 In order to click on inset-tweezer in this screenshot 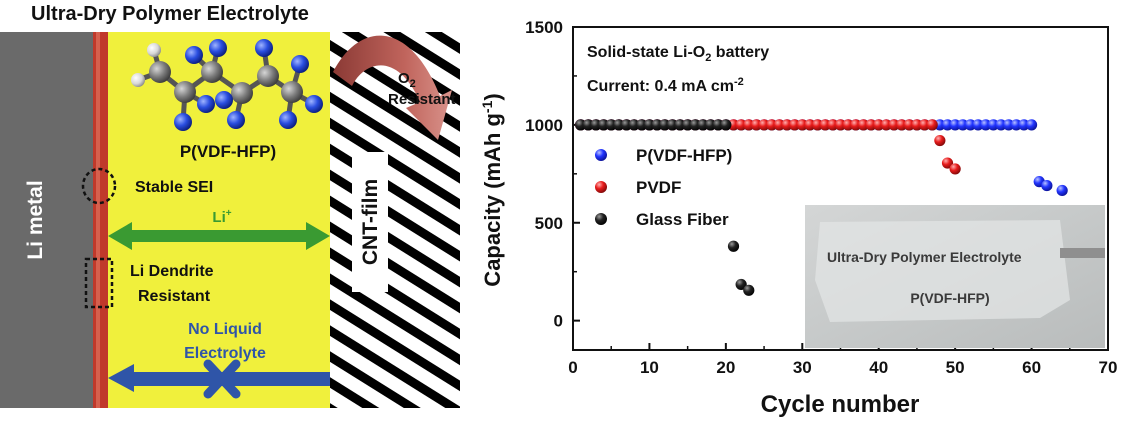, I will do `click(1082, 253)`.